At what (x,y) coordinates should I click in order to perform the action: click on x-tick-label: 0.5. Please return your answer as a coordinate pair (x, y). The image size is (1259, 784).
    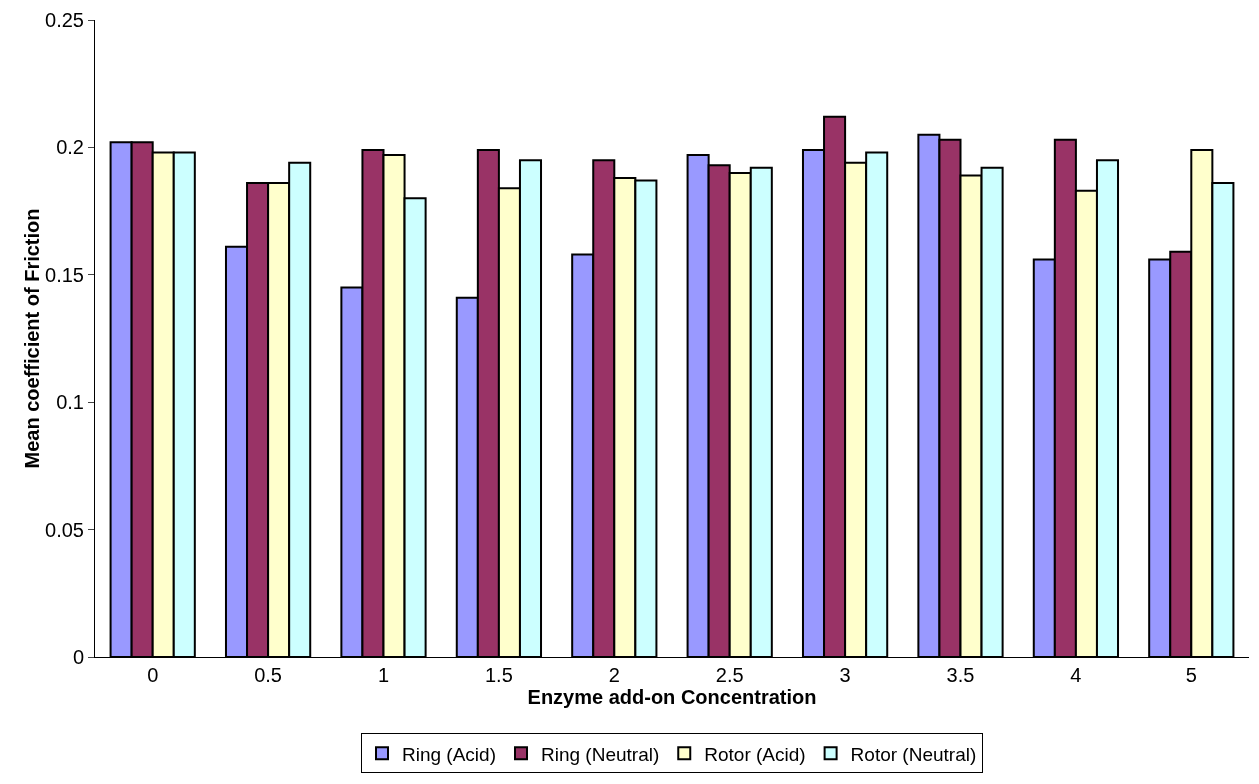
    Looking at the image, I should click on (268, 675).